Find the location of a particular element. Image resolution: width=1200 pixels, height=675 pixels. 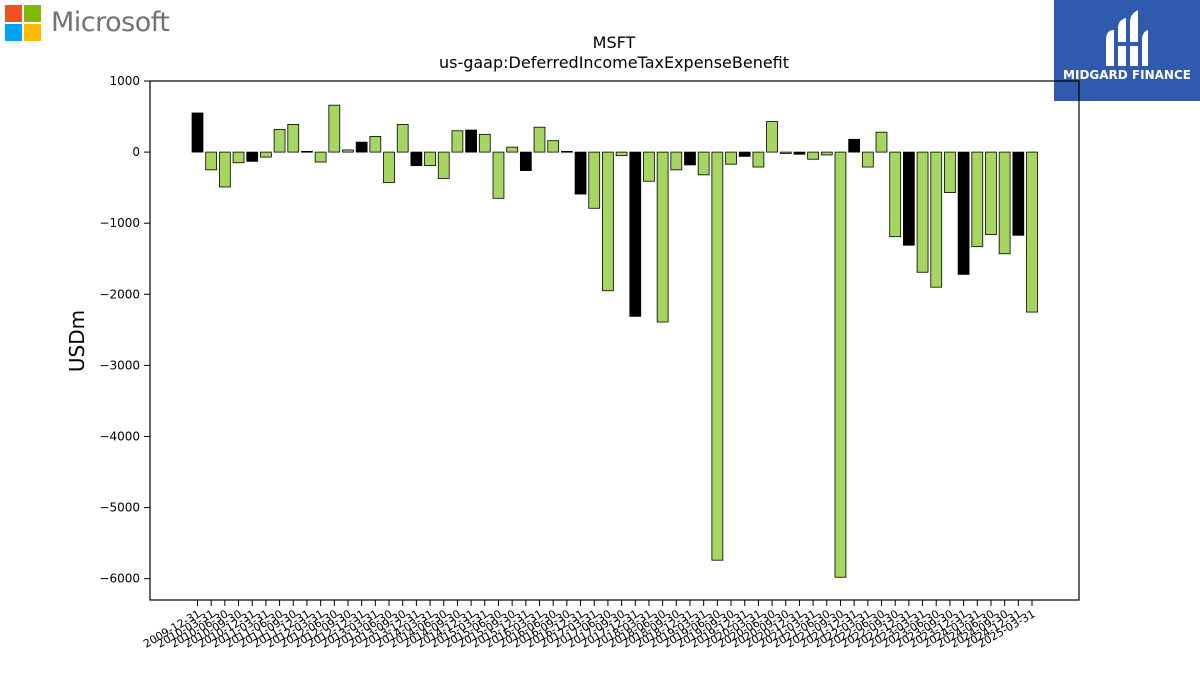

y-tick-label: −6000 is located at coordinates (119, 579).